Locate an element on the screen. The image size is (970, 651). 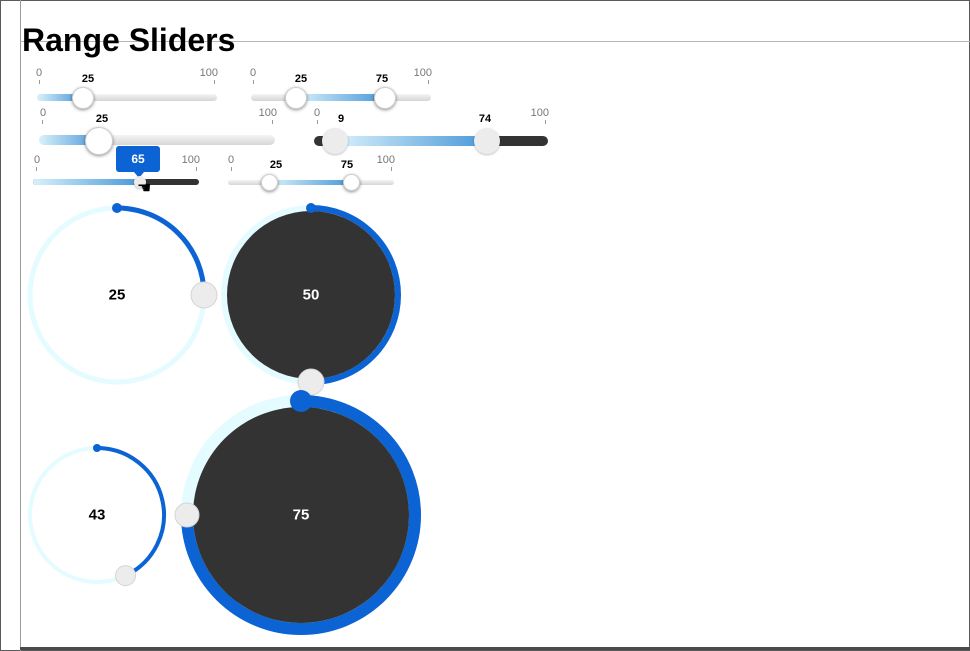
round-slider-4-value: 75 is located at coordinates (301, 515).